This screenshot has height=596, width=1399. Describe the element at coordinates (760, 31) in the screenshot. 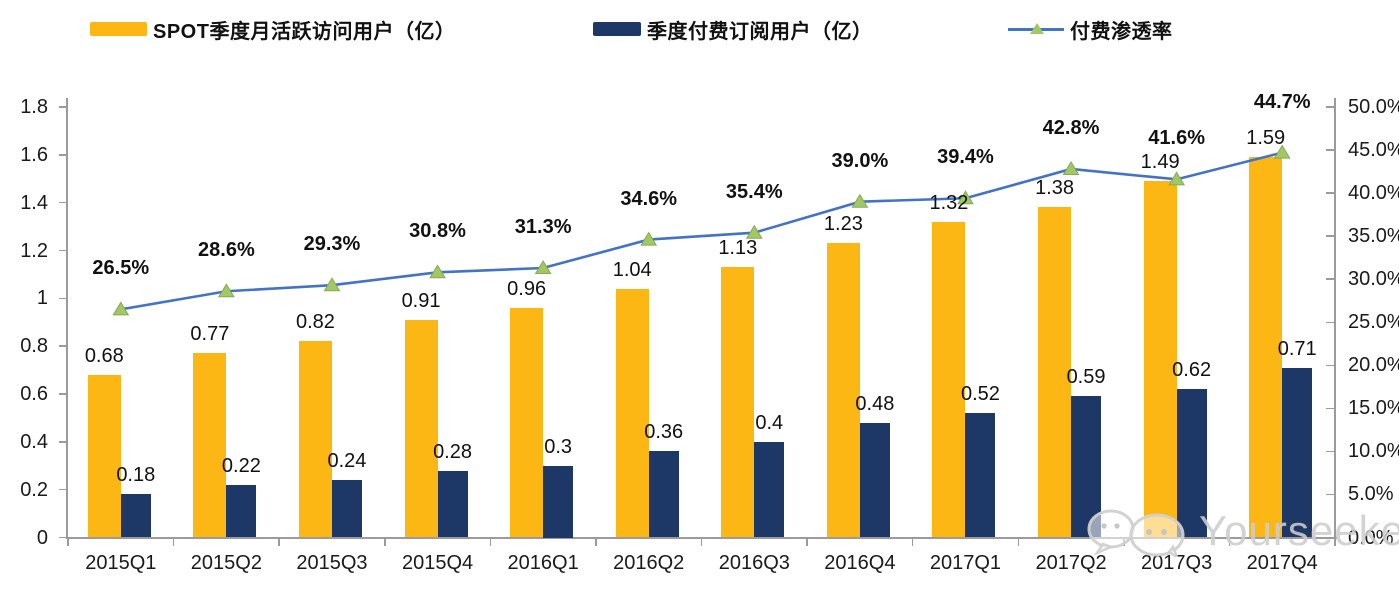

I see `subscribers-legend-label: 季度付费订阅用户（亿）` at that location.